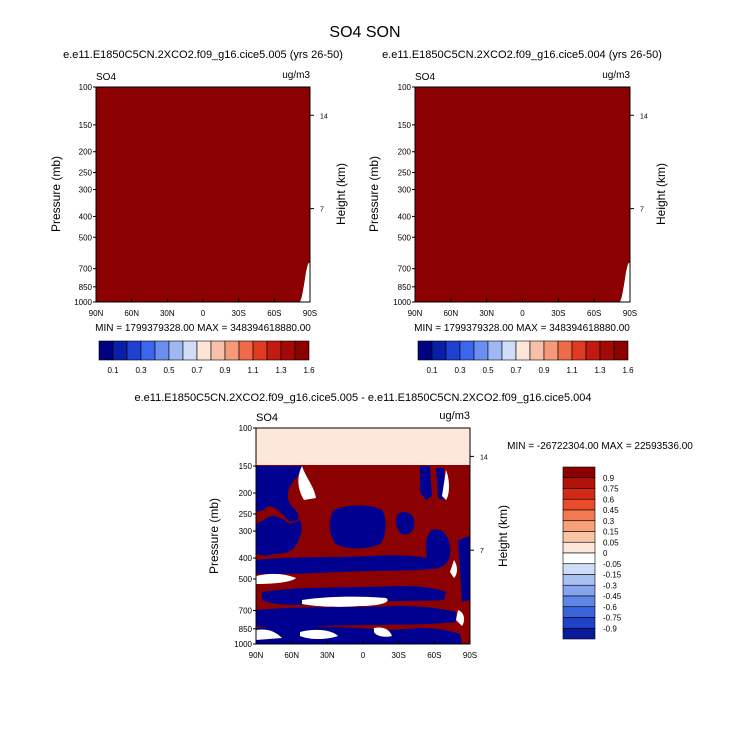 This screenshot has height=734, width=730. I want to click on panel-1-missing-notch, so click(305, 282).